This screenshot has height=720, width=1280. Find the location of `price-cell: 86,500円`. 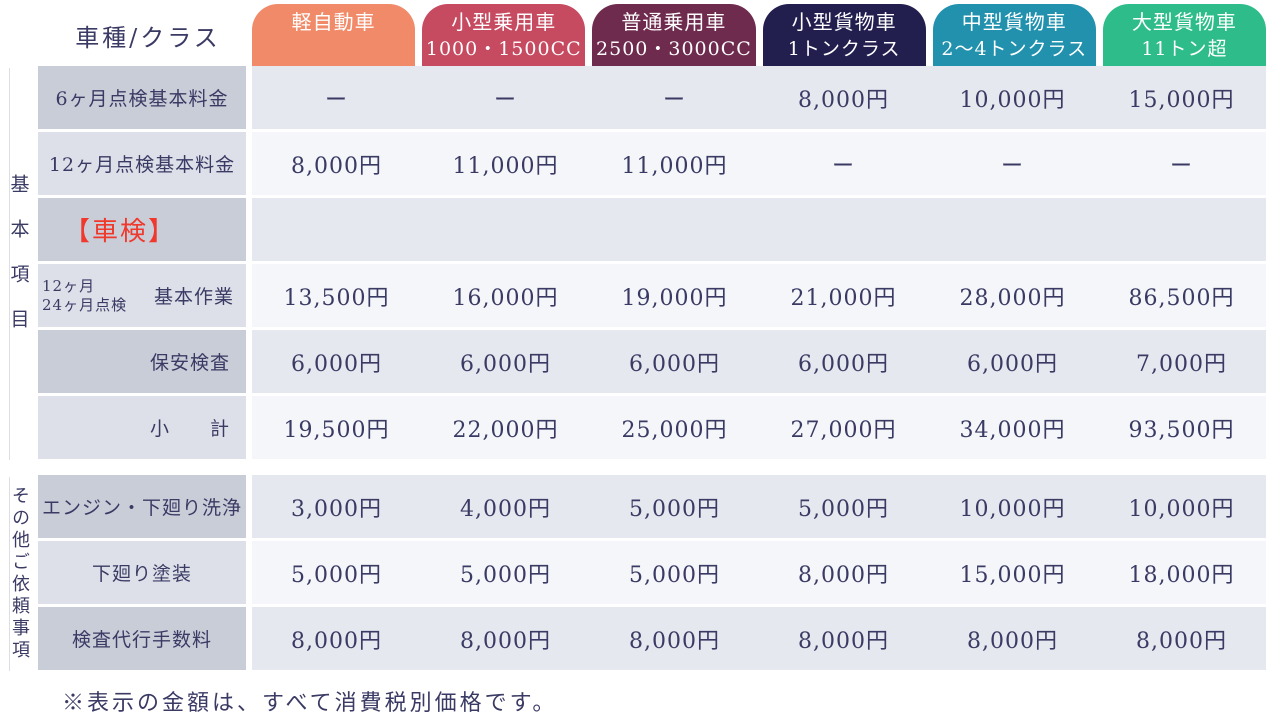

price-cell: 86,500円 is located at coordinates (1181, 298).